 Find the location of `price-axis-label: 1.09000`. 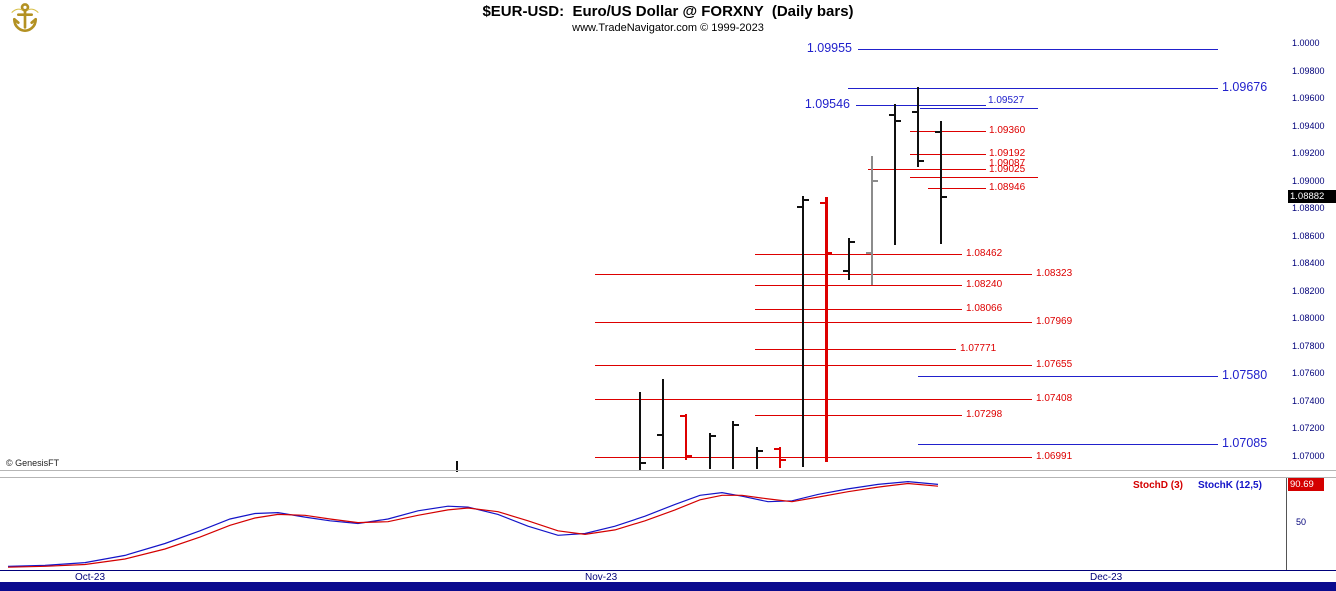

price-axis-label: 1.09000 is located at coordinates (1308, 181).